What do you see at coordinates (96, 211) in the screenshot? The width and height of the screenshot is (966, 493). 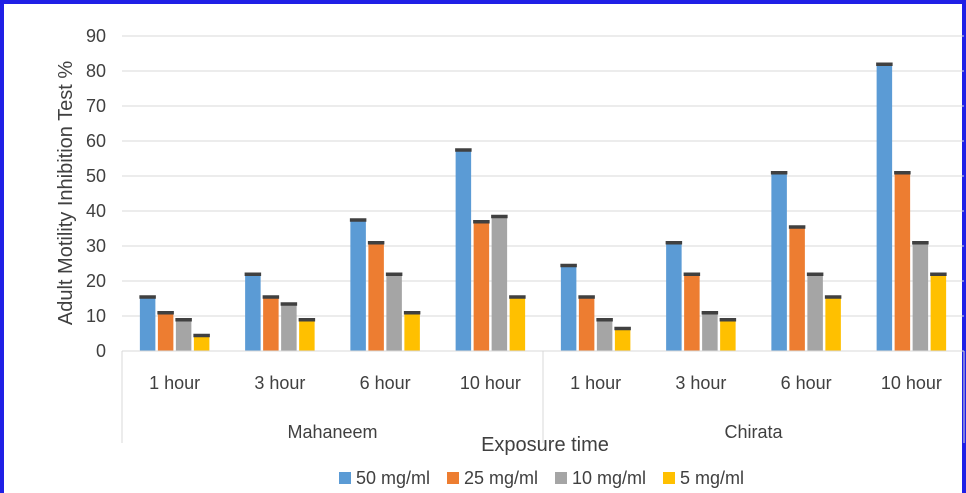 I see `y-tick-label: 40` at bounding box center [96, 211].